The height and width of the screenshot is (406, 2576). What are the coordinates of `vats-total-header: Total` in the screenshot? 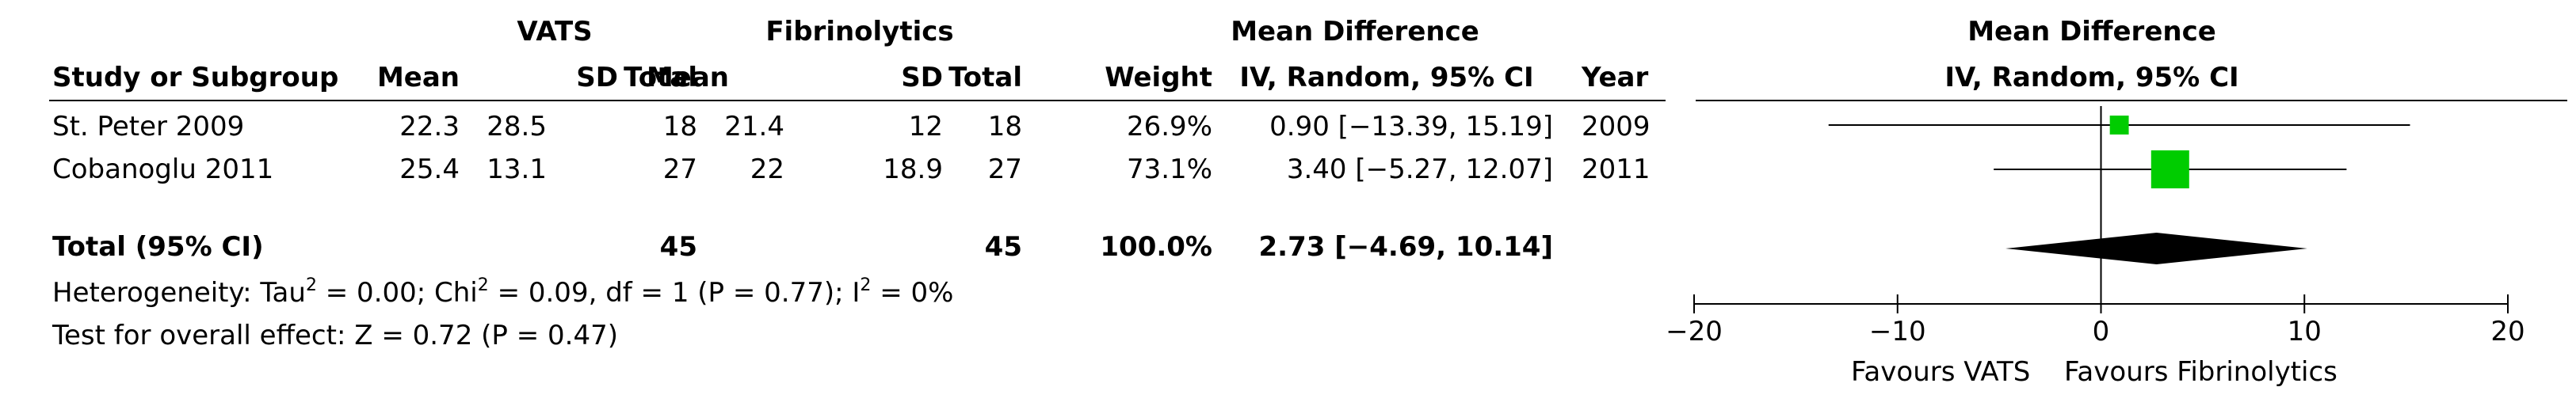 It's located at (660, 77).